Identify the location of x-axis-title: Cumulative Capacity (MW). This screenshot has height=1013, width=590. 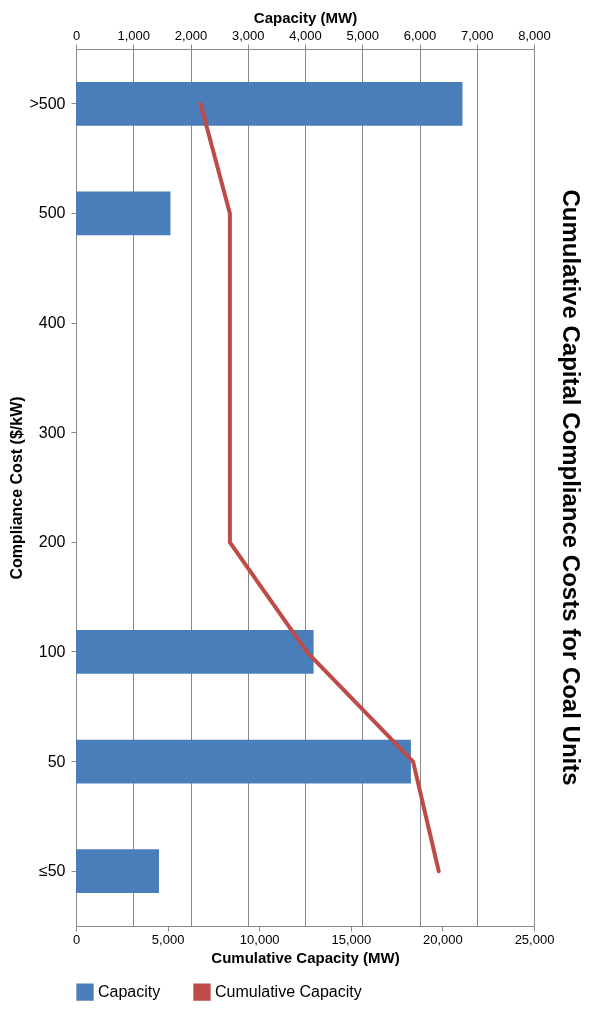
(305, 957).